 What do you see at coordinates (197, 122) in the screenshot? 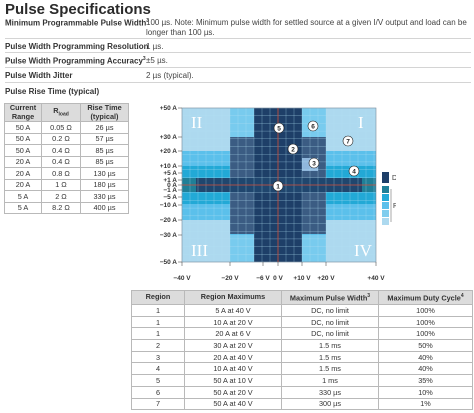
I see `quadrant-label: II` at bounding box center [197, 122].